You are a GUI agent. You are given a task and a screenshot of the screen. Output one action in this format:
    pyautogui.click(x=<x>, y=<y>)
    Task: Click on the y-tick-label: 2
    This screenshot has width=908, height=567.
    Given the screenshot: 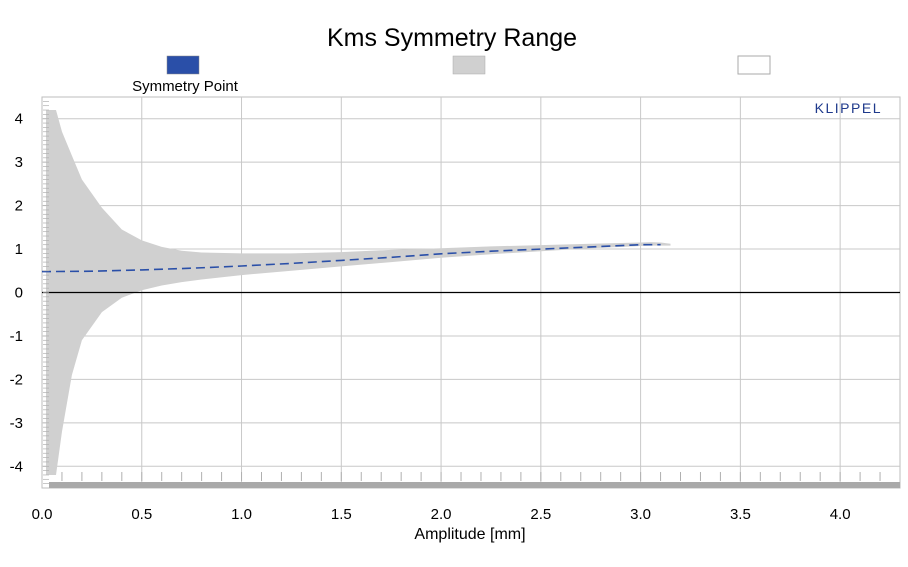 What is the action you would take?
    pyautogui.click(x=19, y=206)
    